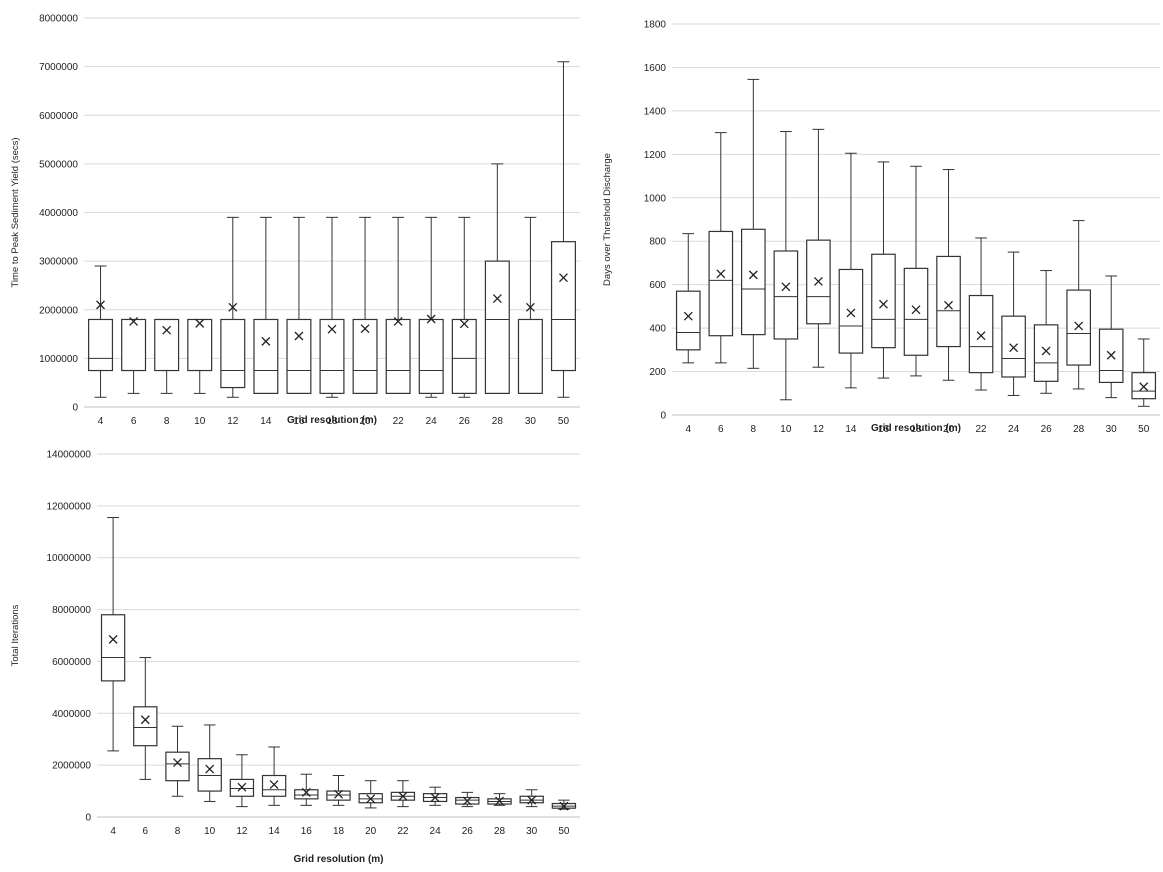 This screenshot has height=872, width=1163. What do you see at coordinates (1144, 429) in the screenshot?
I see `x-tick-label: 50` at bounding box center [1144, 429].